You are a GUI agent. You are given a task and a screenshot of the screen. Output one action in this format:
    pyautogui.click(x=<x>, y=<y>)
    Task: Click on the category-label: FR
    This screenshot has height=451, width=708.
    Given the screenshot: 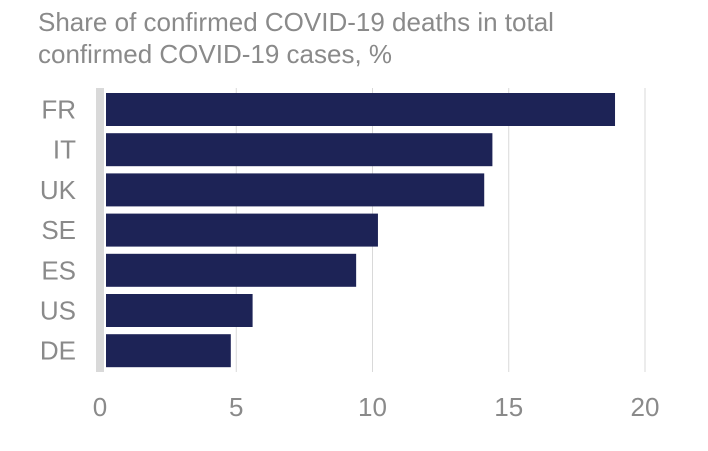 What is the action you would take?
    pyautogui.click(x=58, y=110)
    